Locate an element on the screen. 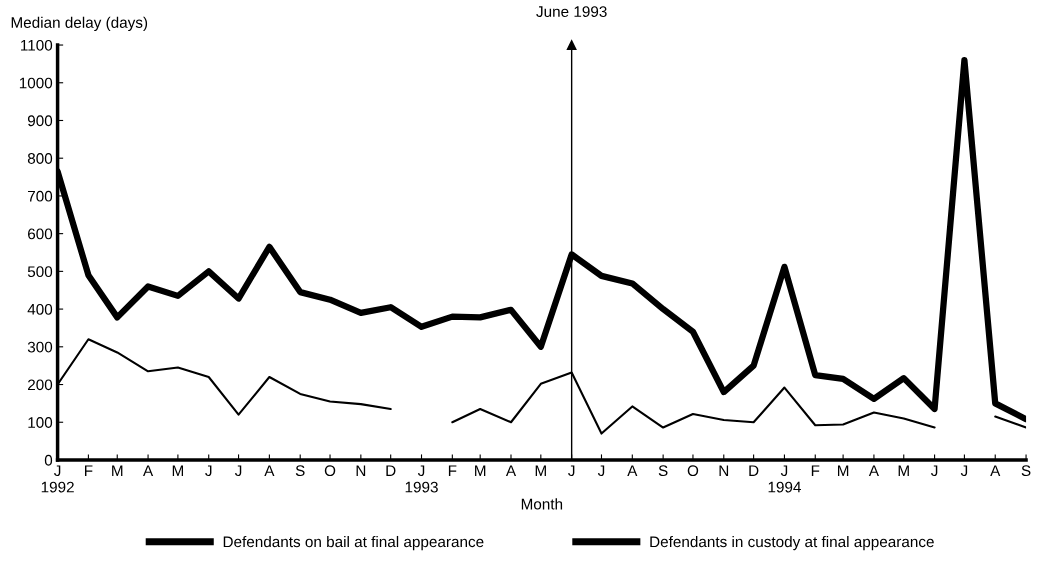 The height and width of the screenshot is (563, 1047). y-tick-label: 200 is located at coordinates (40, 385).